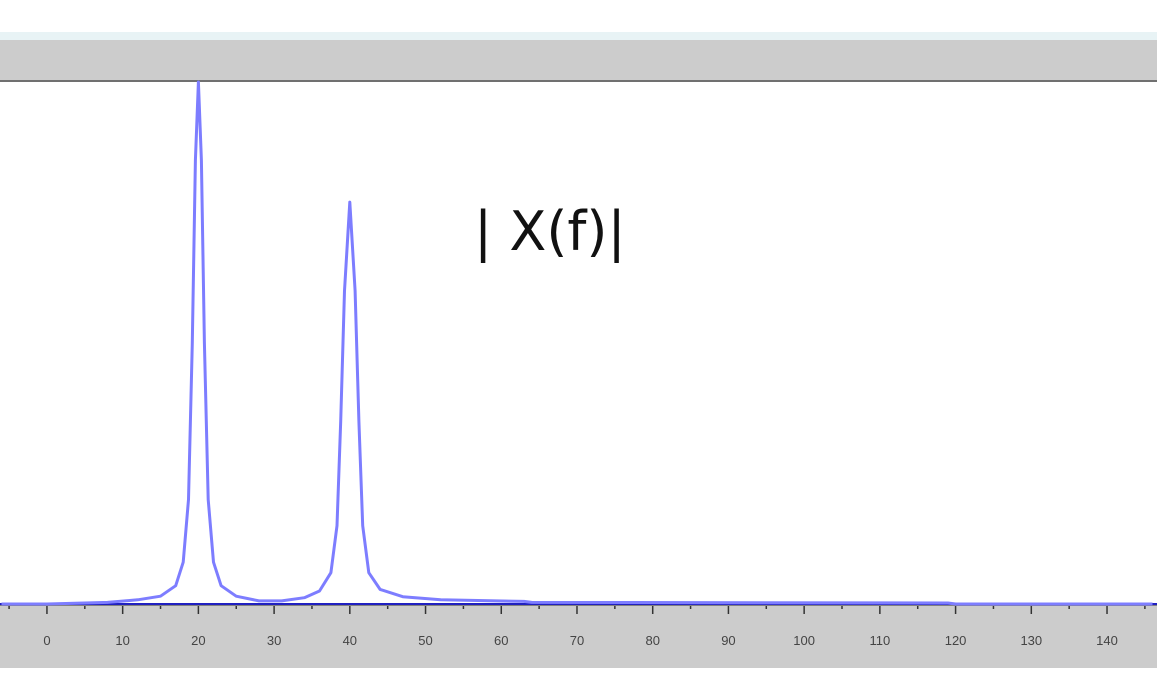 This screenshot has width=1157, height=683. What do you see at coordinates (956, 640) in the screenshot?
I see `x-tick-label: 120` at bounding box center [956, 640].